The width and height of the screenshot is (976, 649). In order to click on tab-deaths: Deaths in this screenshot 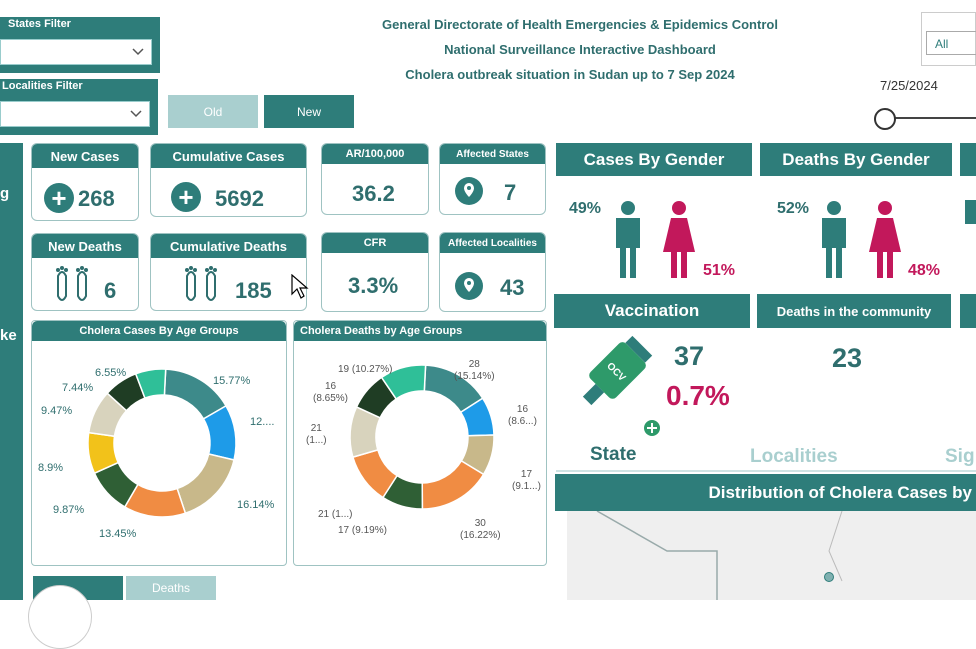, I will do `click(171, 588)`.